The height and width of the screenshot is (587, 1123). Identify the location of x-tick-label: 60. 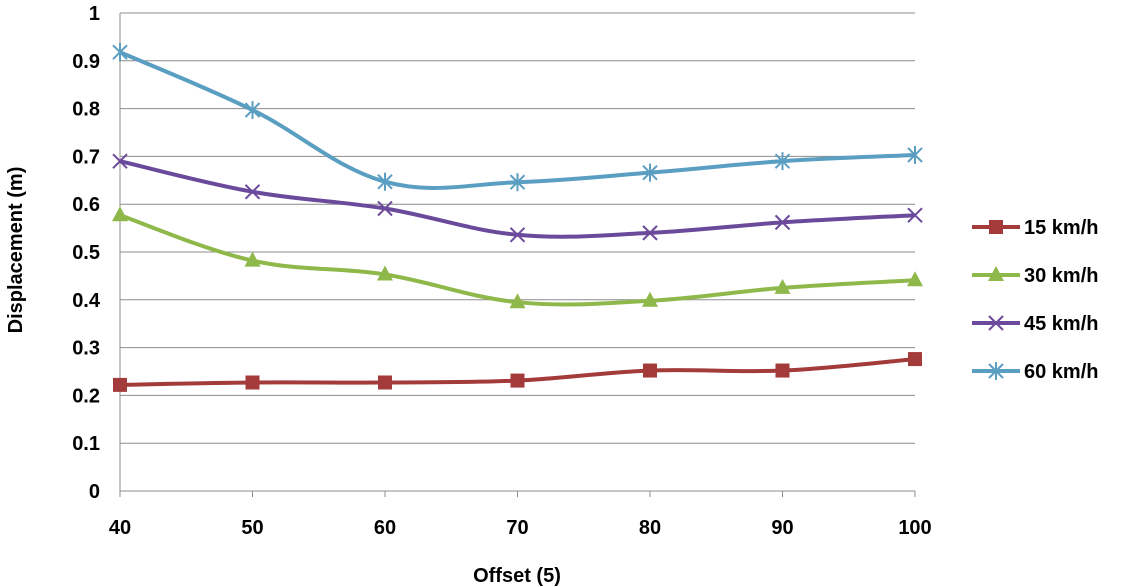
(385, 528).